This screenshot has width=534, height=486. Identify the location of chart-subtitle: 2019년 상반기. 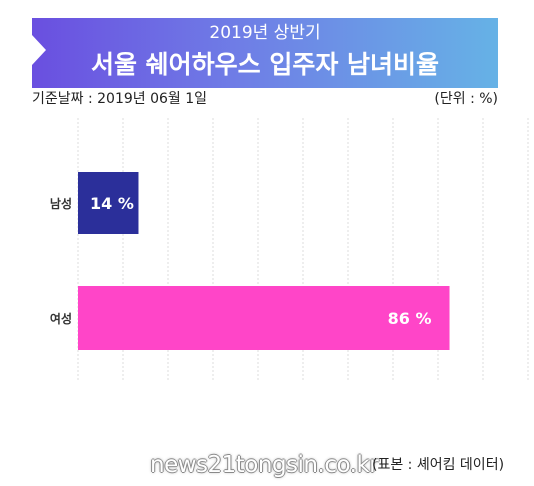
(265, 33).